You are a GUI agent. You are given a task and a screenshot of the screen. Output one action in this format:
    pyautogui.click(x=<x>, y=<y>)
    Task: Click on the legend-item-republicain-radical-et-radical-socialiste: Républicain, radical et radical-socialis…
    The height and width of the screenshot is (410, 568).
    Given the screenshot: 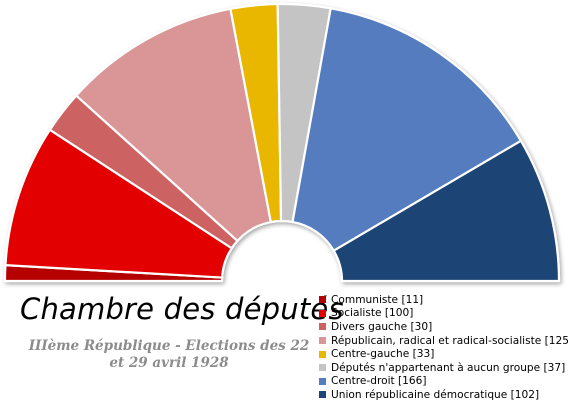 What is the action you would take?
    pyautogui.click(x=443, y=341)
    